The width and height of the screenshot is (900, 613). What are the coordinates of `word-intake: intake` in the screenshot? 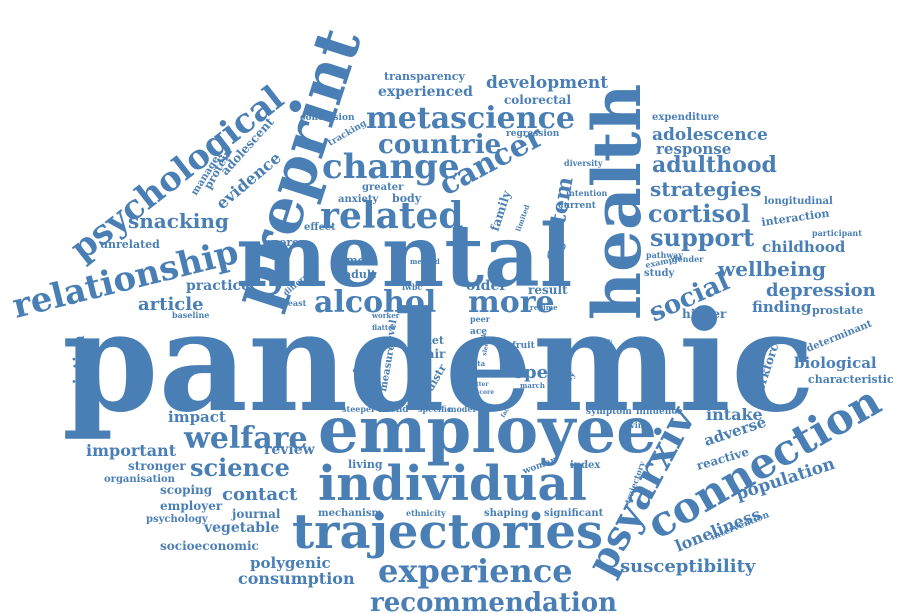 It's located at (734, 414).